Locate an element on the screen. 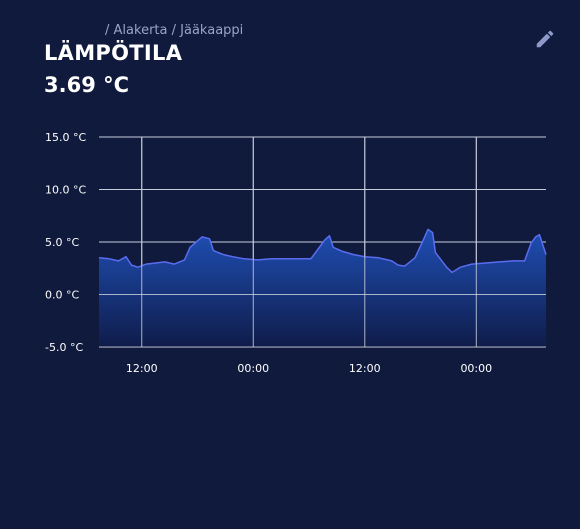  breadcrumb: / Alakerta / Jääkaappi is located at coordinates (174, 30).